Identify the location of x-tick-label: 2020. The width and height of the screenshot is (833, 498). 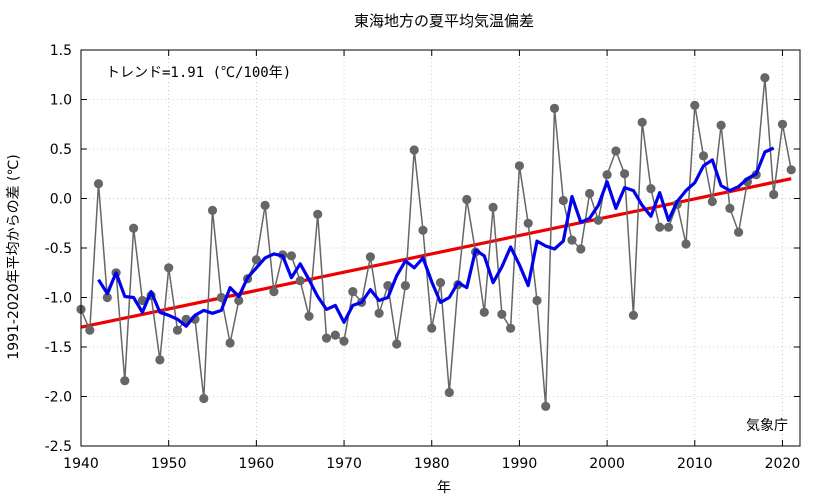
(783, 464).